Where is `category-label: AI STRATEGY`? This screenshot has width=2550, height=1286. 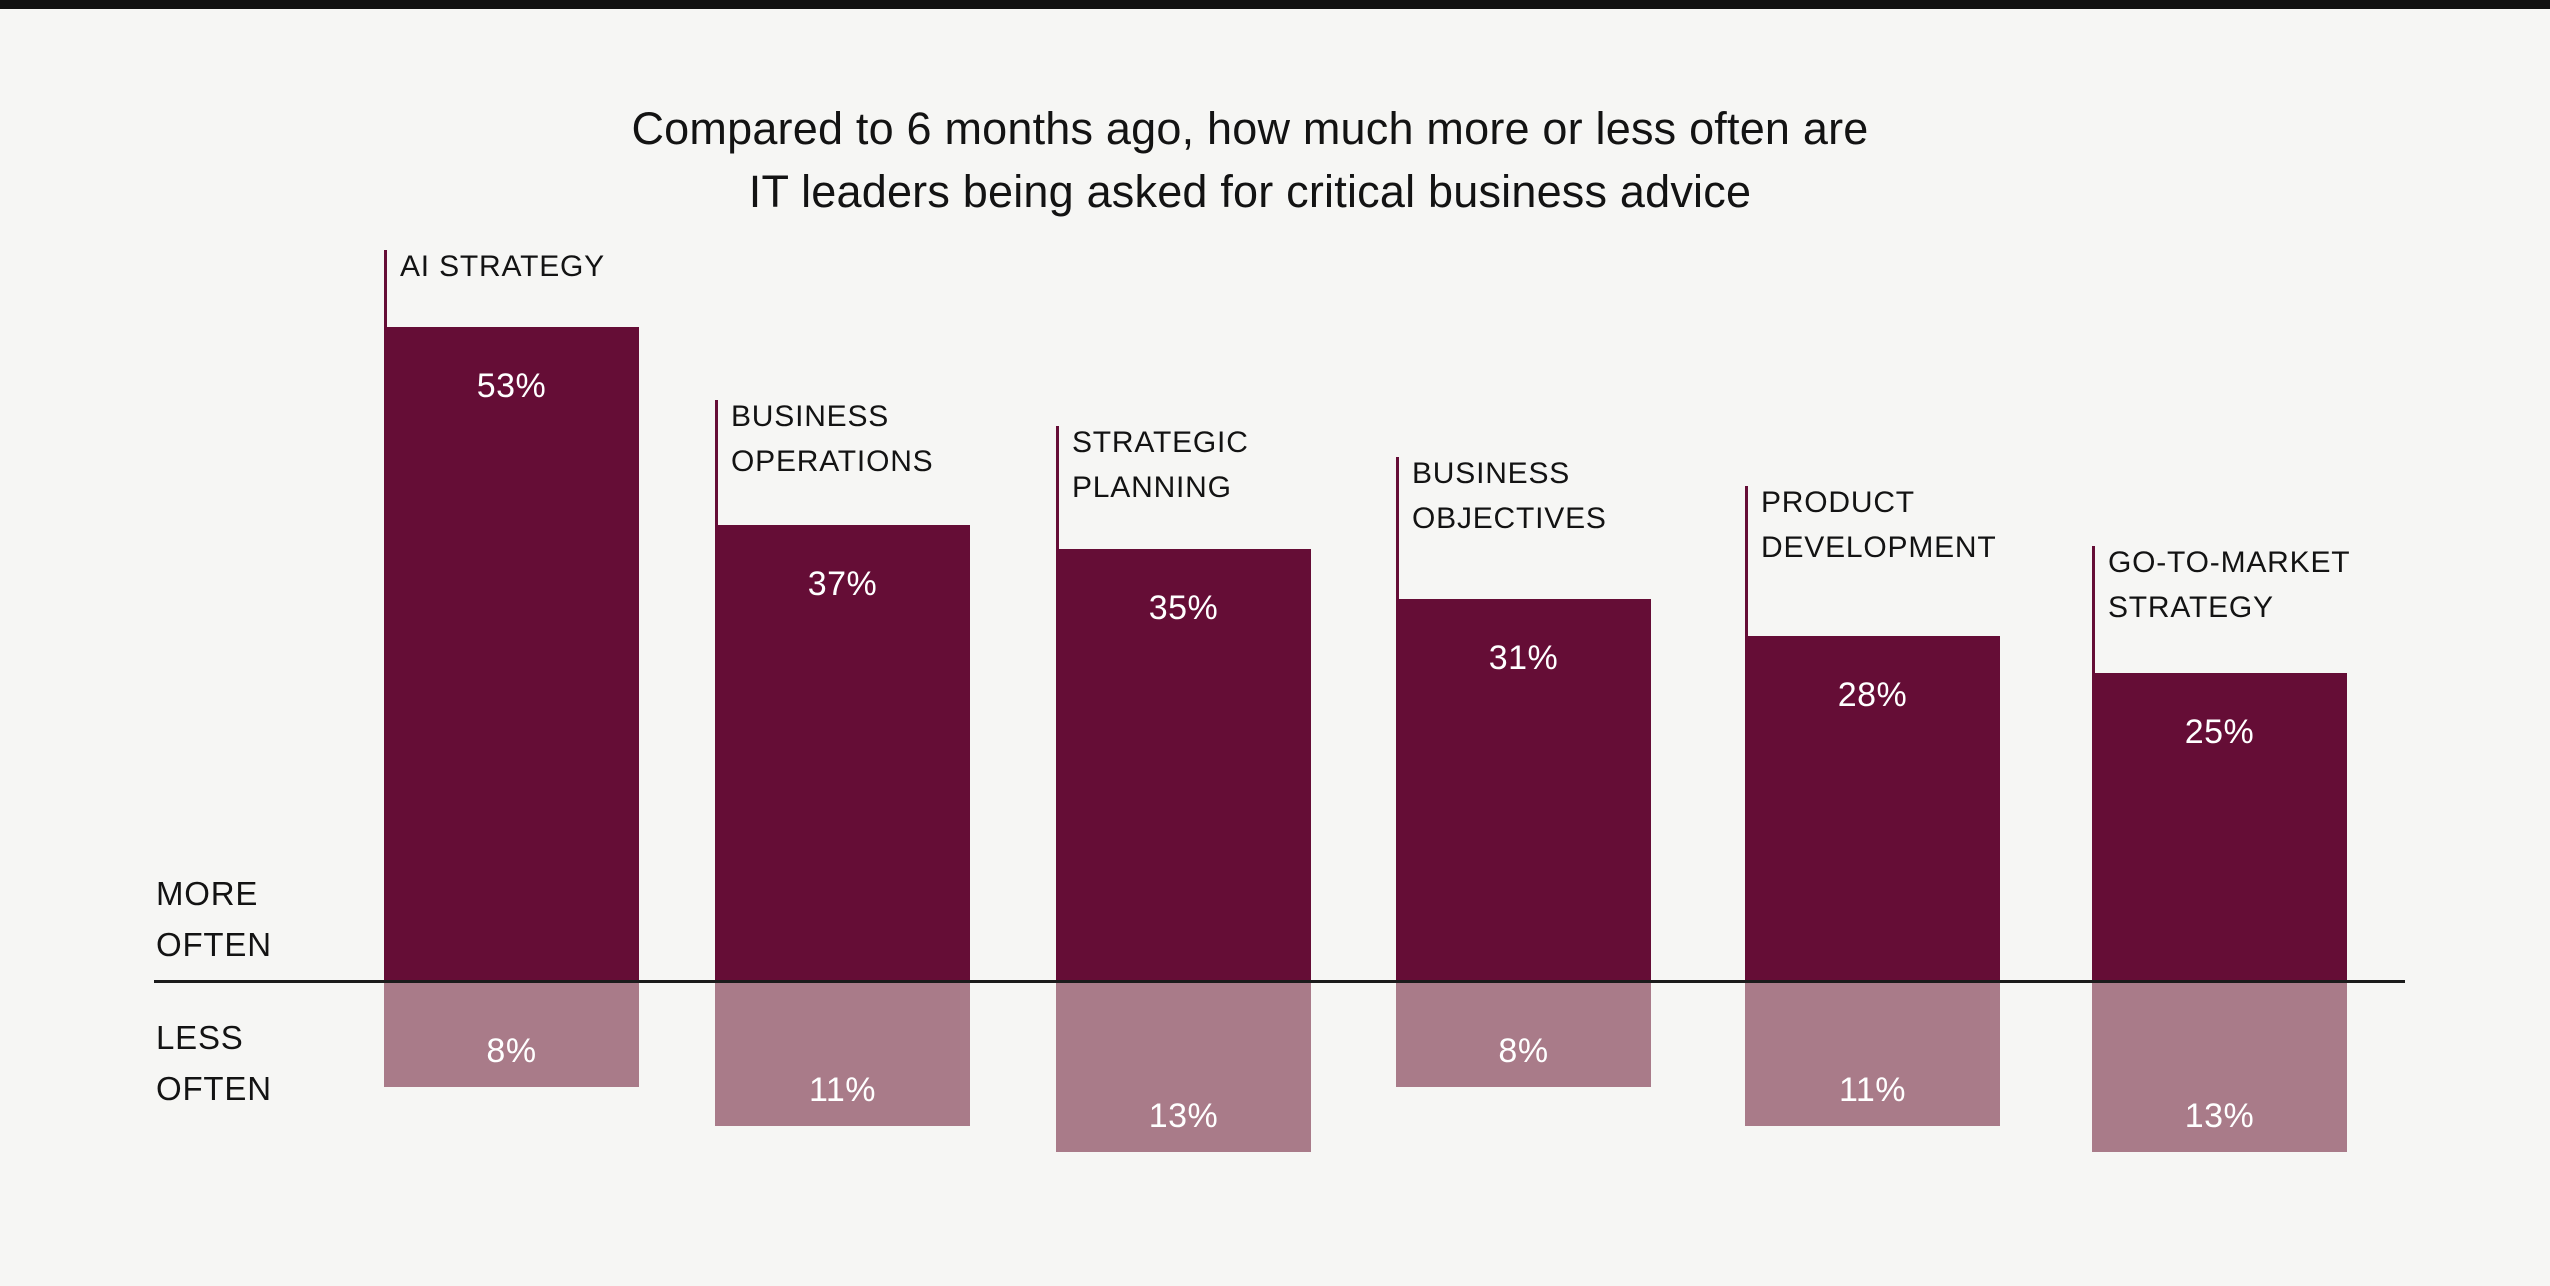
category-label: AI STRATEGY is located at coordinates (502, 266).